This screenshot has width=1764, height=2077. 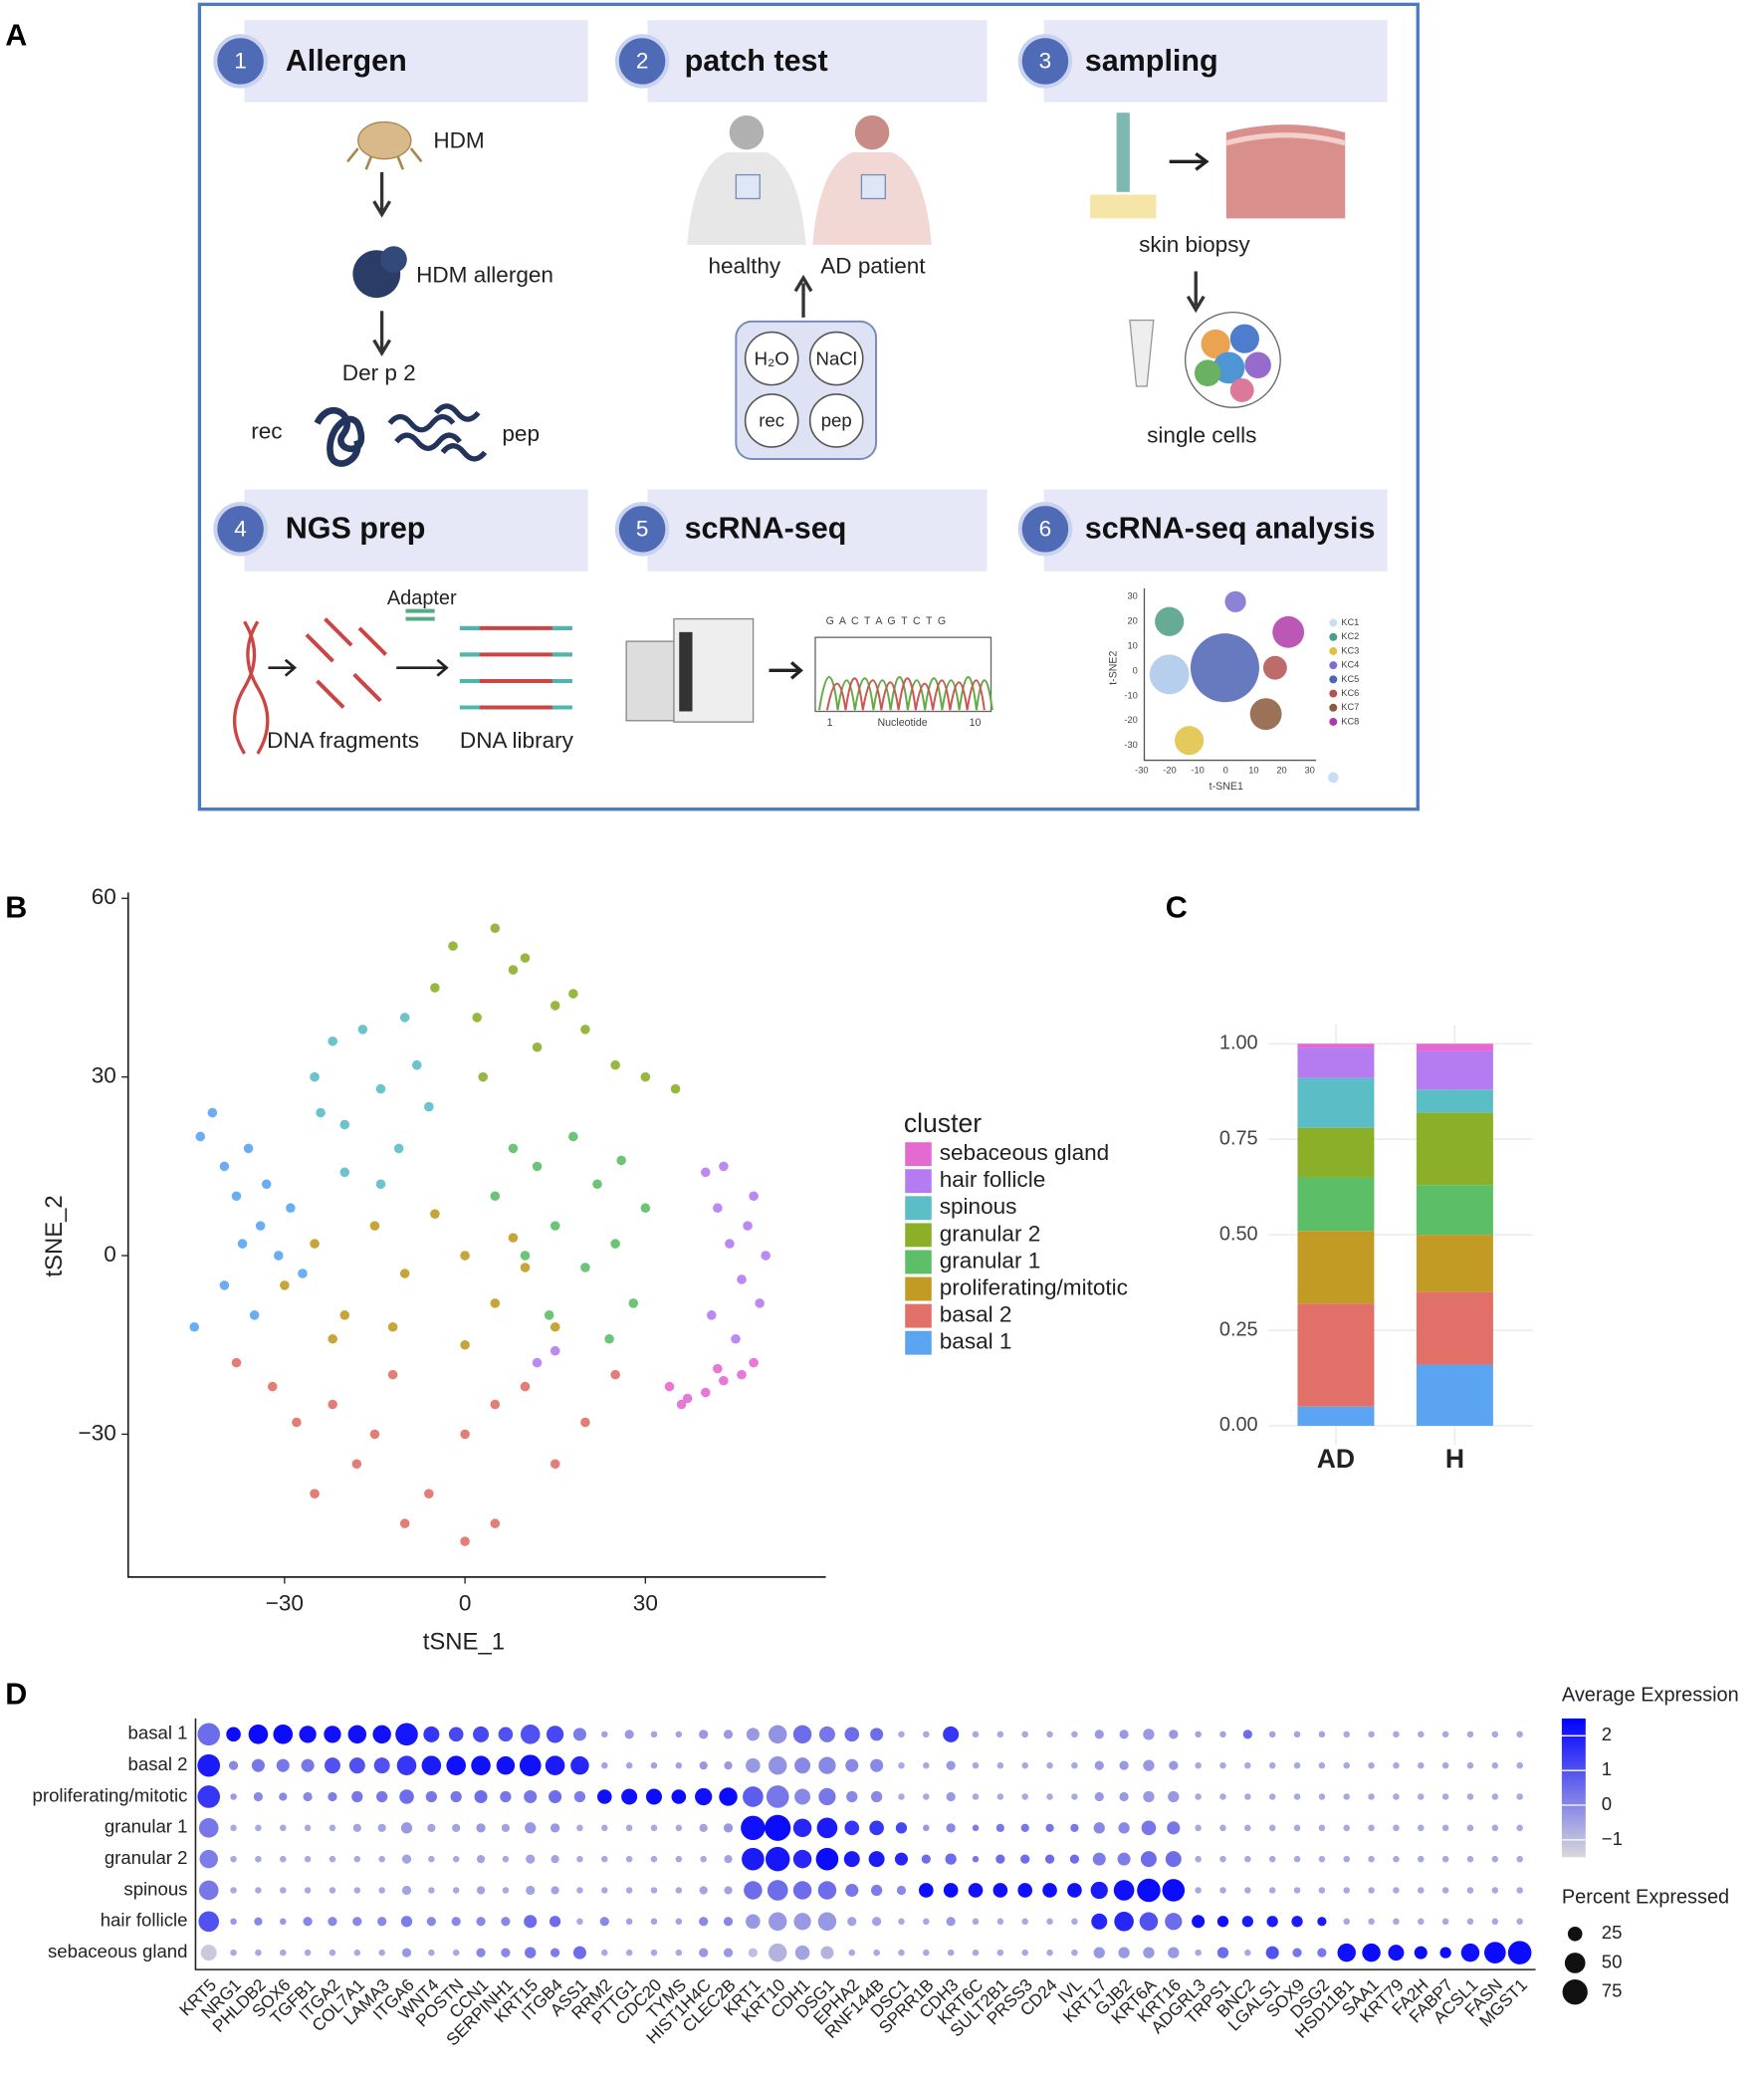 What do you see at coordinates (1350, 707) in the screenshot?
I see `mini-legend-label: KC7` at bounding box center [1350, 707].